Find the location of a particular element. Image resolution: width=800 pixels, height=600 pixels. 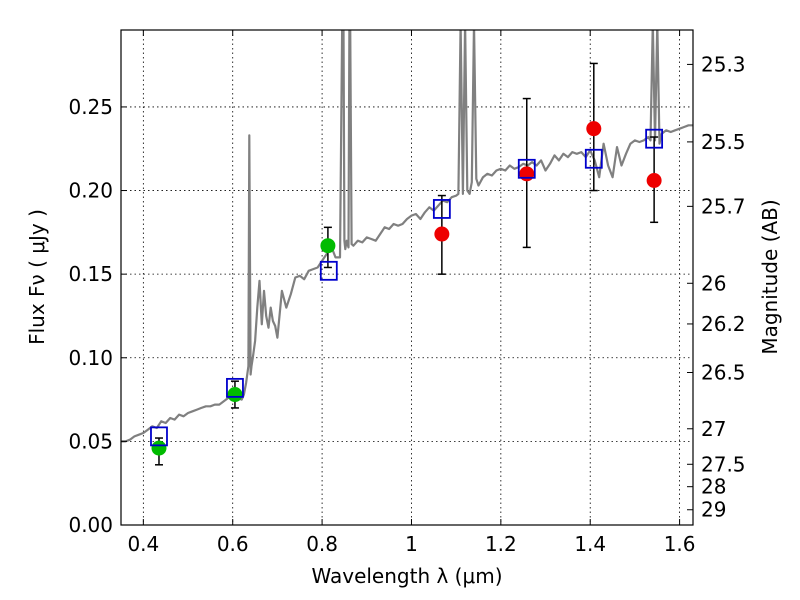

y-tick-label: 0.15 is located at coordinates (90, 274).